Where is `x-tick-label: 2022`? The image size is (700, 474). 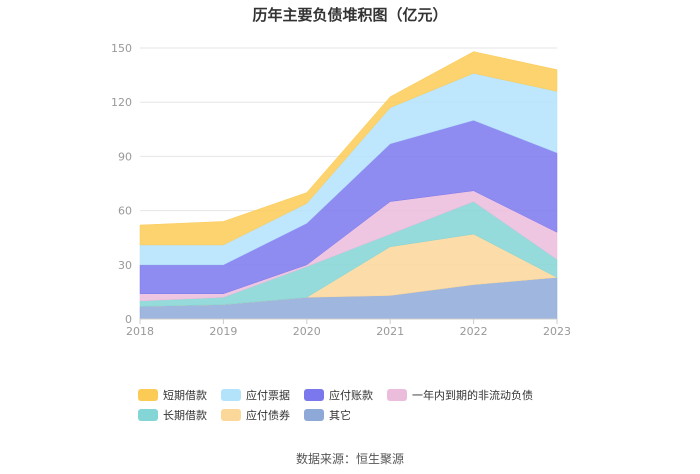
x-tick-label: 2022 is located at coordinates (474, 331).